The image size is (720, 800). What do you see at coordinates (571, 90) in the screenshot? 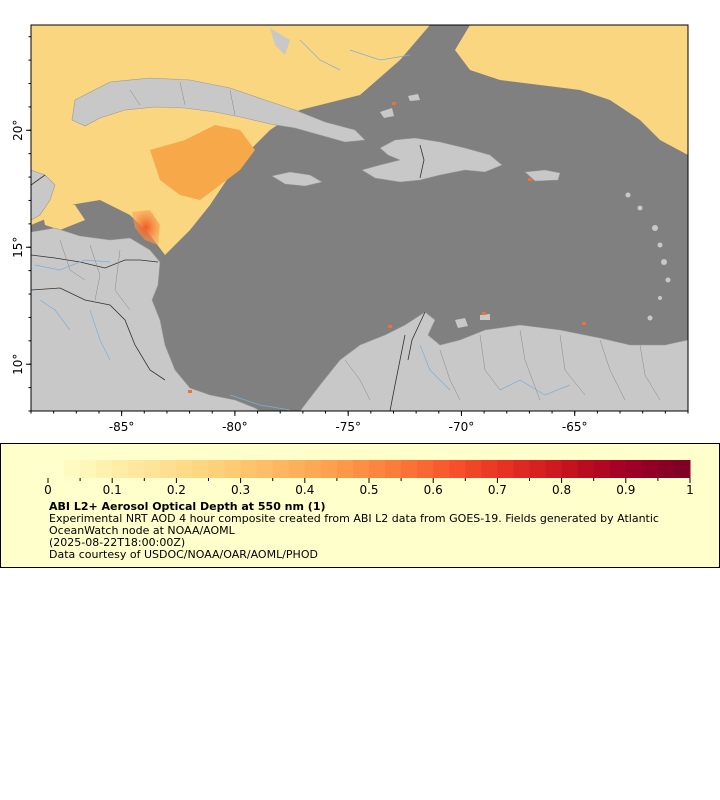
I see `aod-field-northeast` at bounding box center [571, 90].